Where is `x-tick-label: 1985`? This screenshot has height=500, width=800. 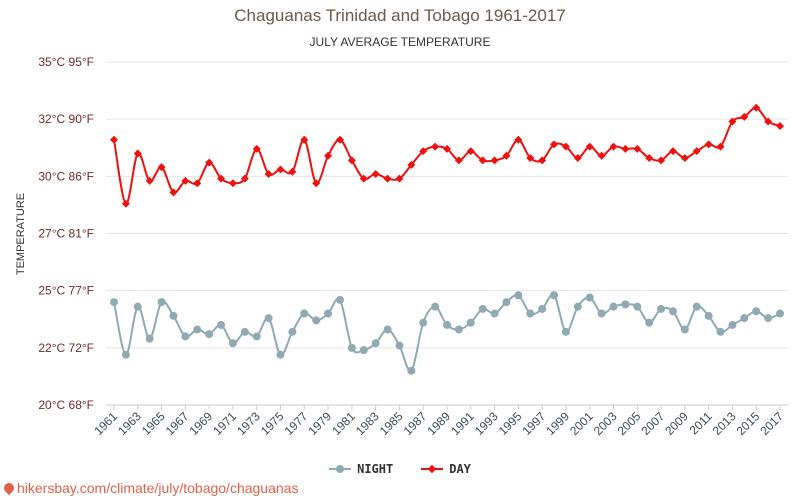 x-tick-label: 1985 is located at coordinates (391, 423).